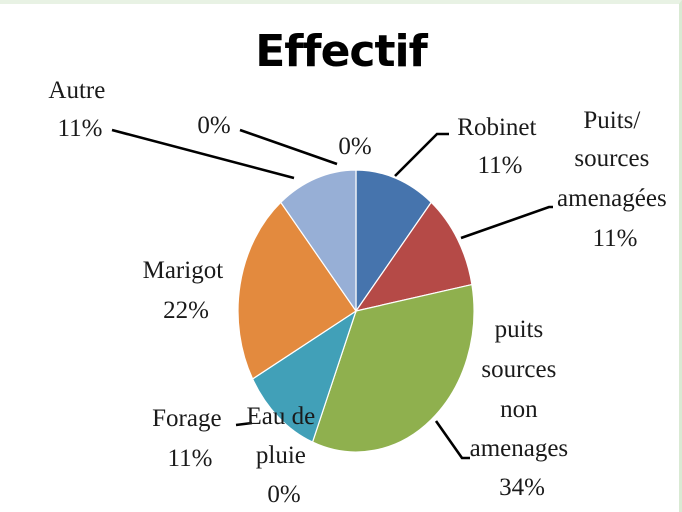 The height and width of the screenshot is (512, 682). Describe the element at coordinates (213, 125) in the screenshot. I see `data-label-zero-upper-left: 0%` at that location.